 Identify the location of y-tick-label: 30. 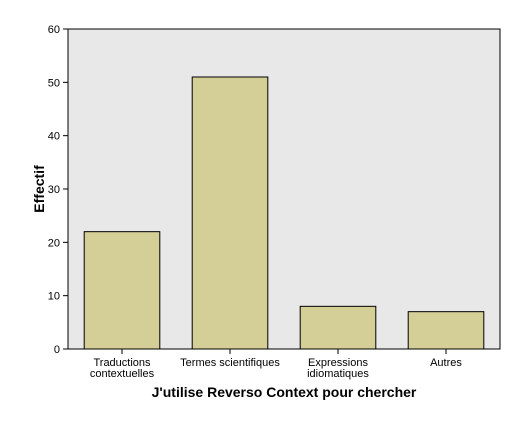
(54, 190).